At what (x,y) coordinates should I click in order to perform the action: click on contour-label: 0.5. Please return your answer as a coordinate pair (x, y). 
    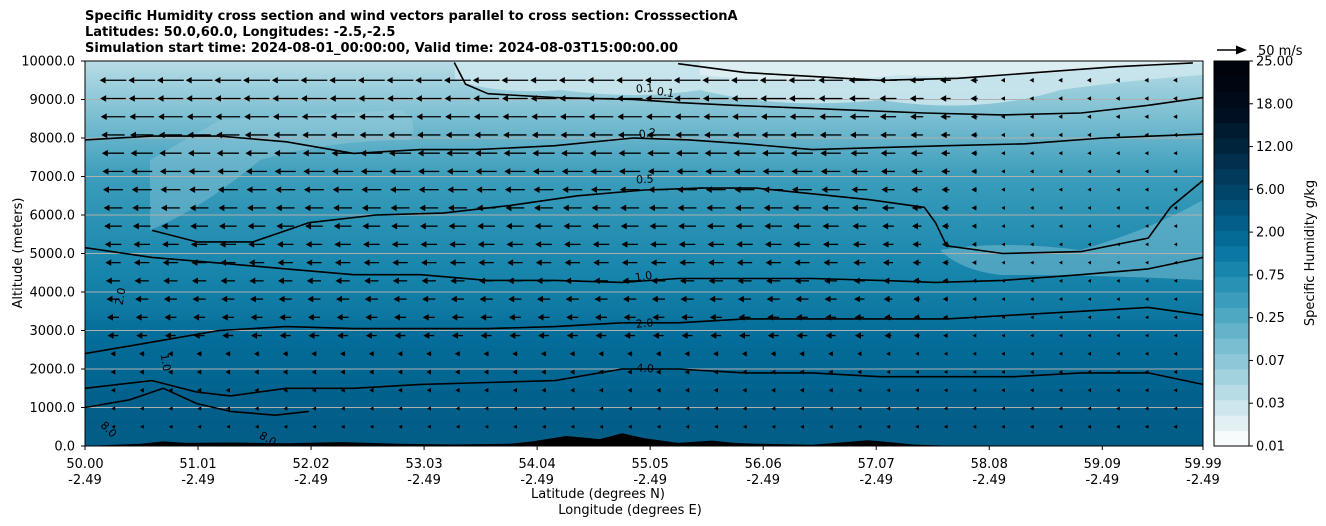
    Looking at the image, I should click on (645, 180).